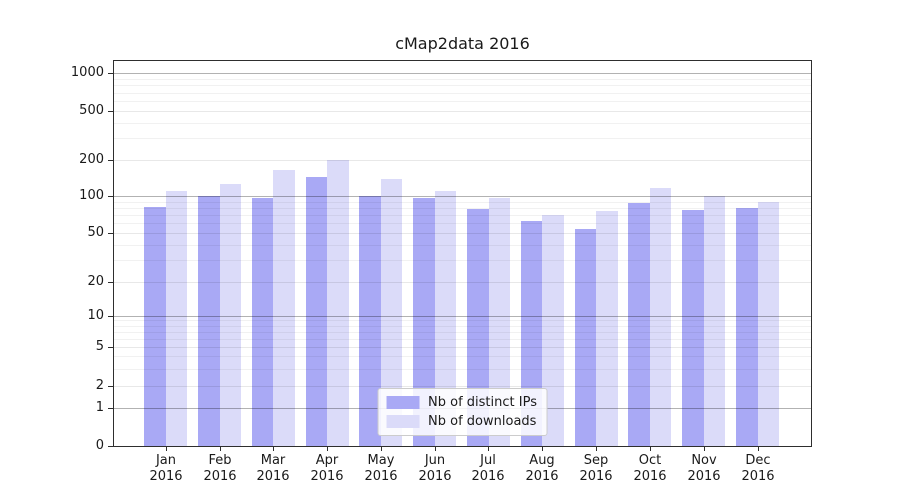  Describe the element at coordinates (542, 468) in the screenshot. I see `x-tick-label: Aug 2016` at that location.